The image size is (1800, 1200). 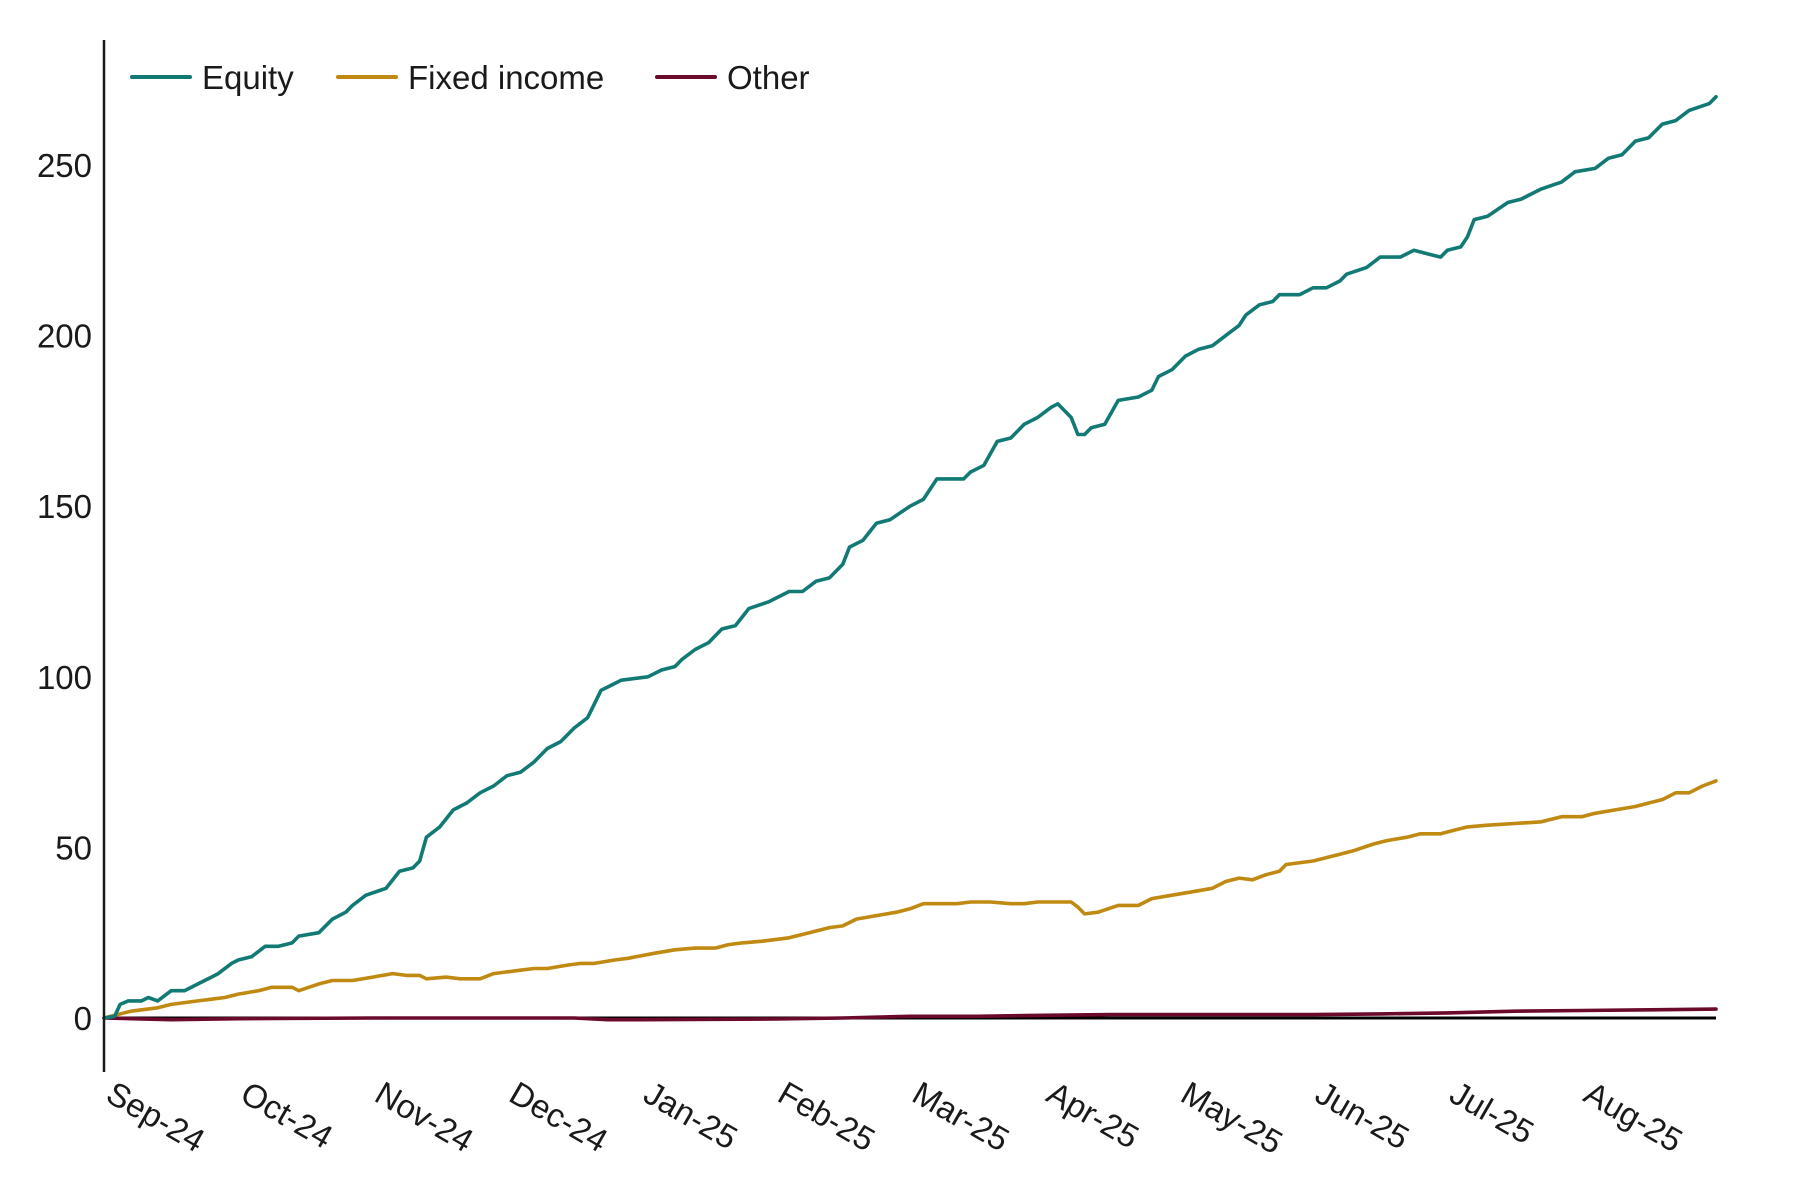 I want to click on x-tick-label: Oct-24, so click(x=287, y=1115).